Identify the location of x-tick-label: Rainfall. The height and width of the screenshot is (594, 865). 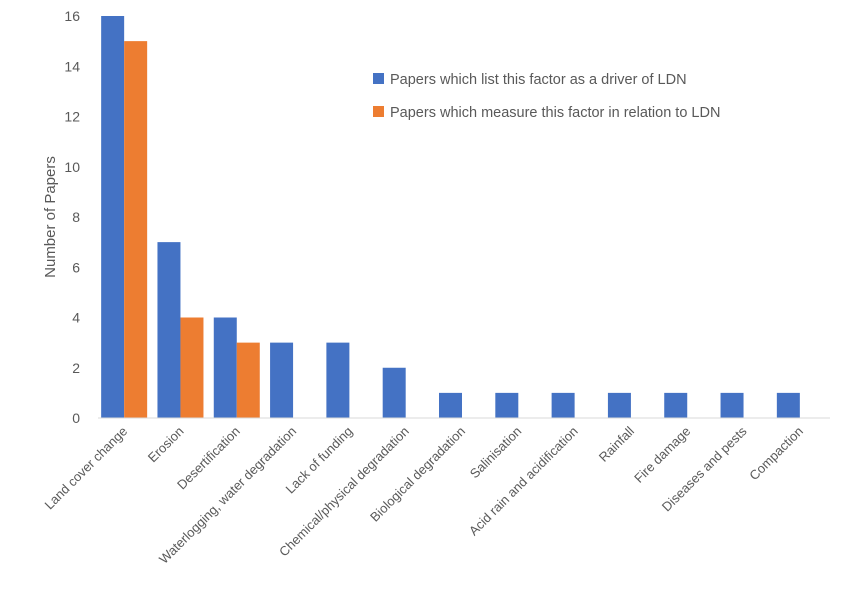
(616, 443).